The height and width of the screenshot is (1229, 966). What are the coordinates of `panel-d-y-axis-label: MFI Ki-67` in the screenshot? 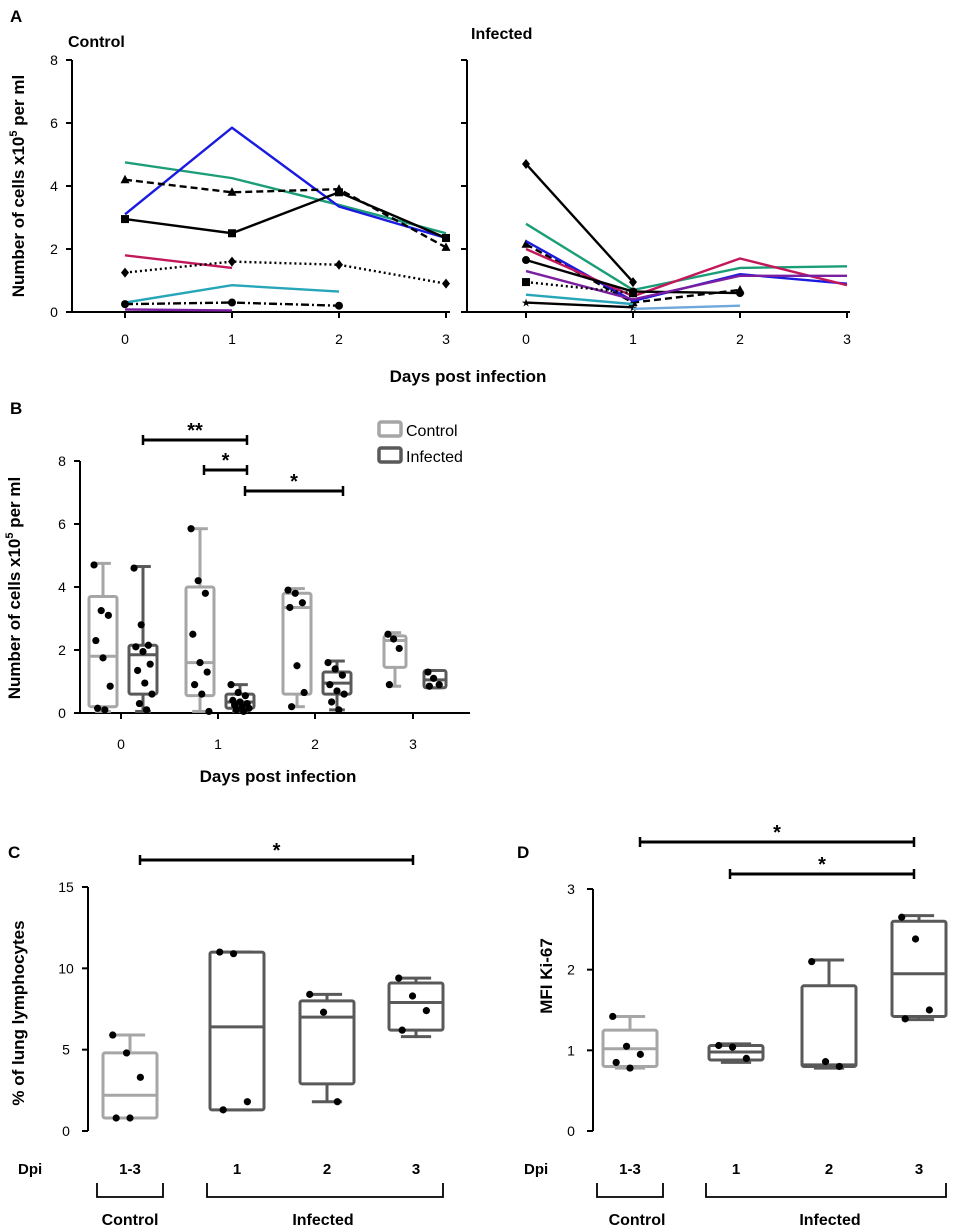 It's located at (546, 976).